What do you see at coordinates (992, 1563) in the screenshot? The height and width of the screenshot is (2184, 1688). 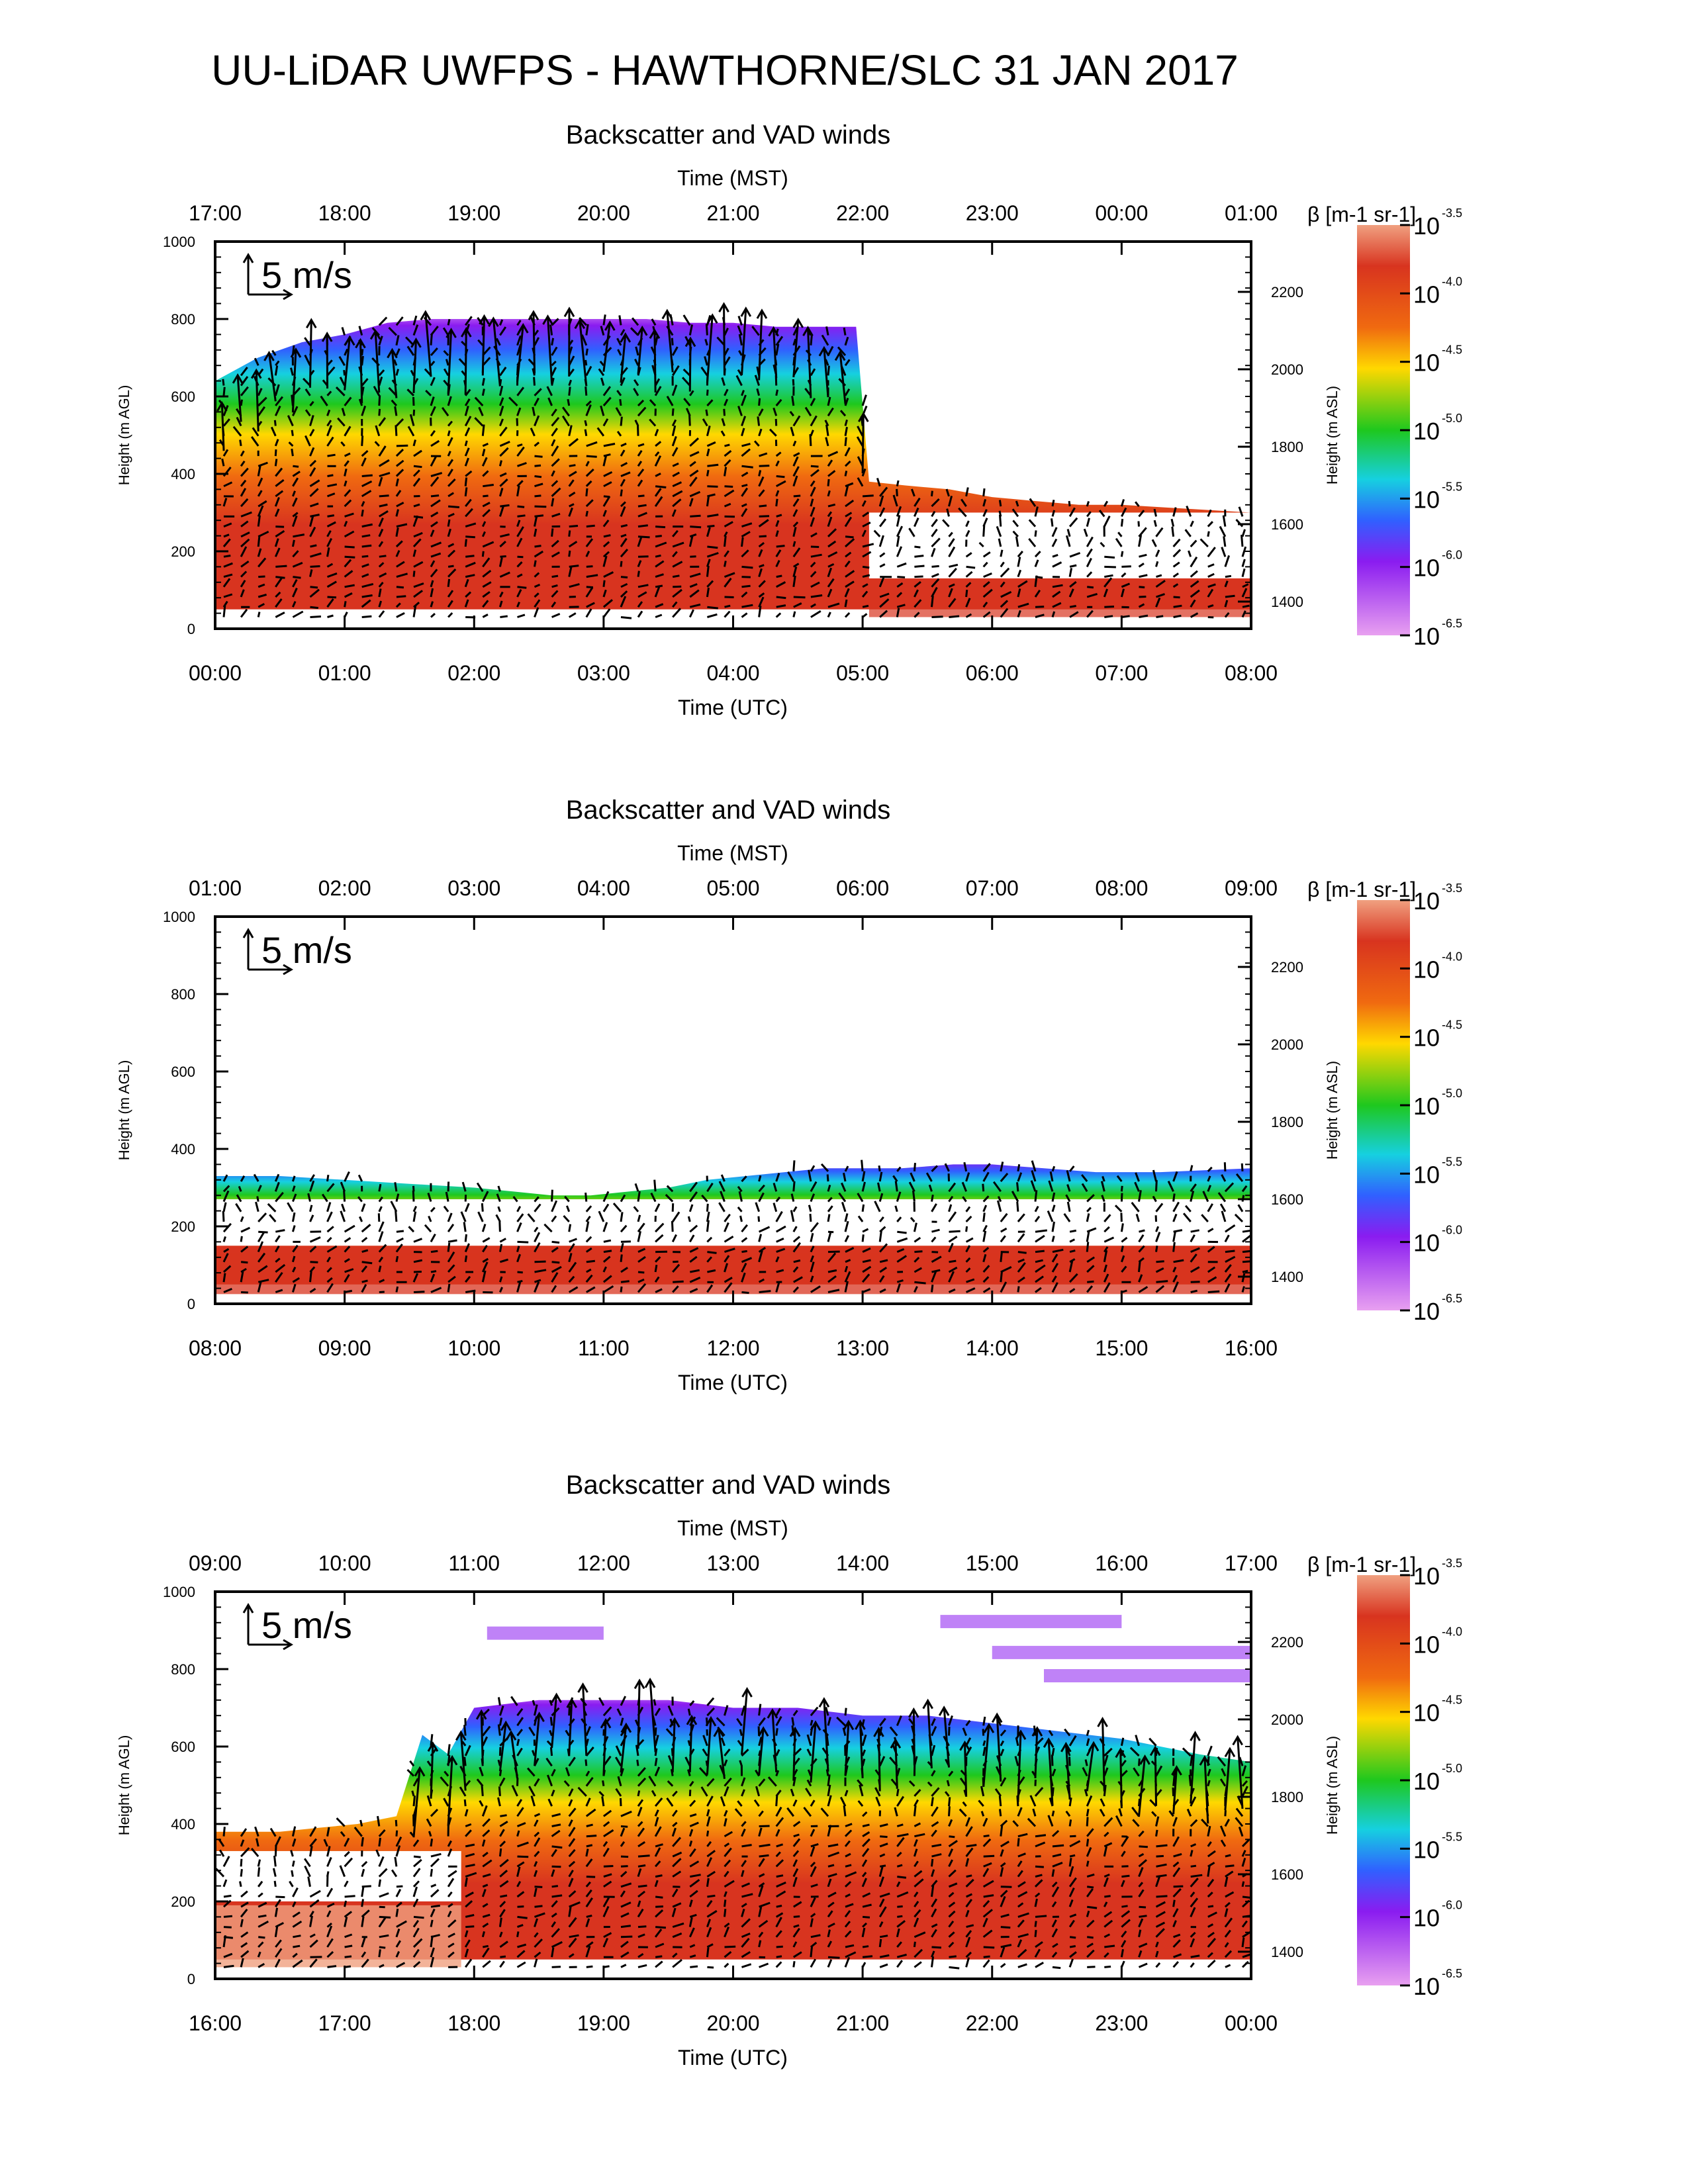 I see `top-tick-label: 15:00` at bounding box center [992, 1563].